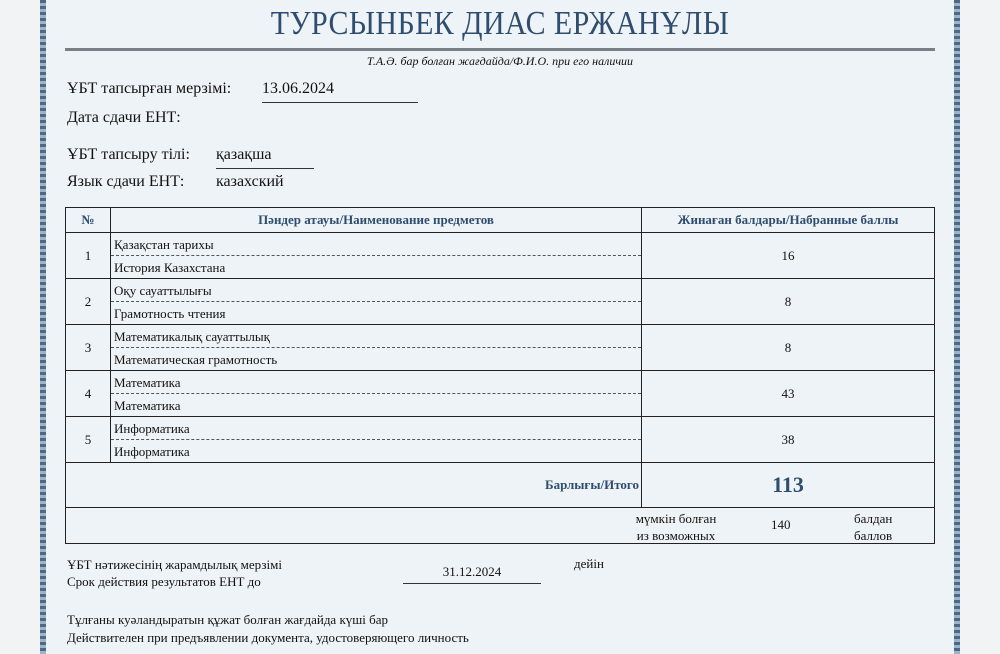  Describe the element at coordinates (500, 23) in the screenshot. I see `student-name: ТУРСЫНБЕК ДИАС ЕРЖАНҰЛЫ` at that location.